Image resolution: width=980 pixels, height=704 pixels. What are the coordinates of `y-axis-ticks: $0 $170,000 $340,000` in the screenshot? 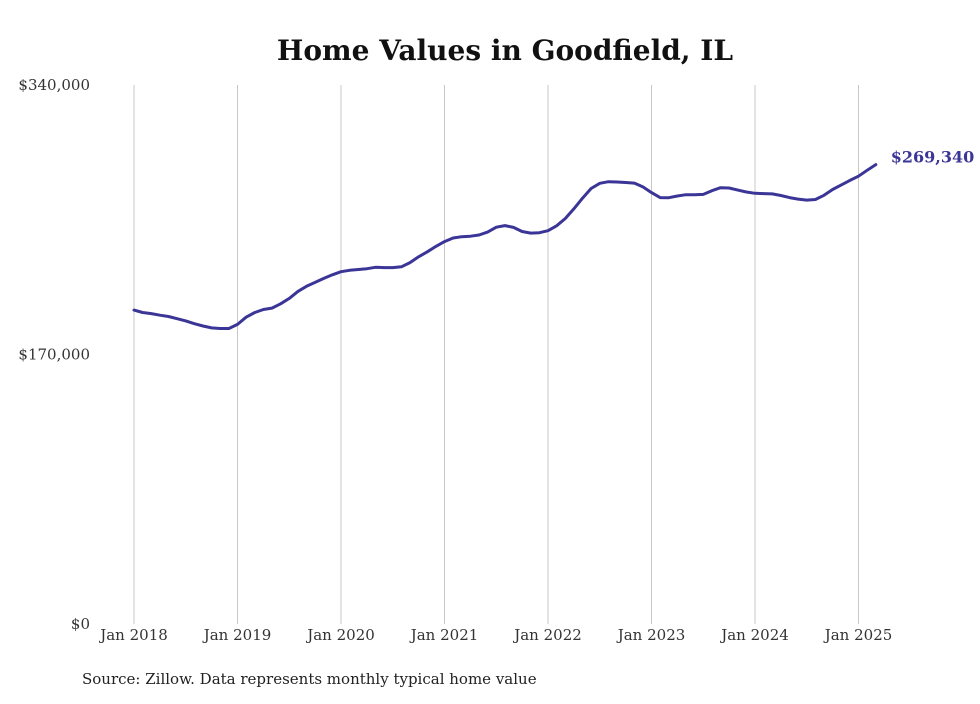 It's located at (54, 354).